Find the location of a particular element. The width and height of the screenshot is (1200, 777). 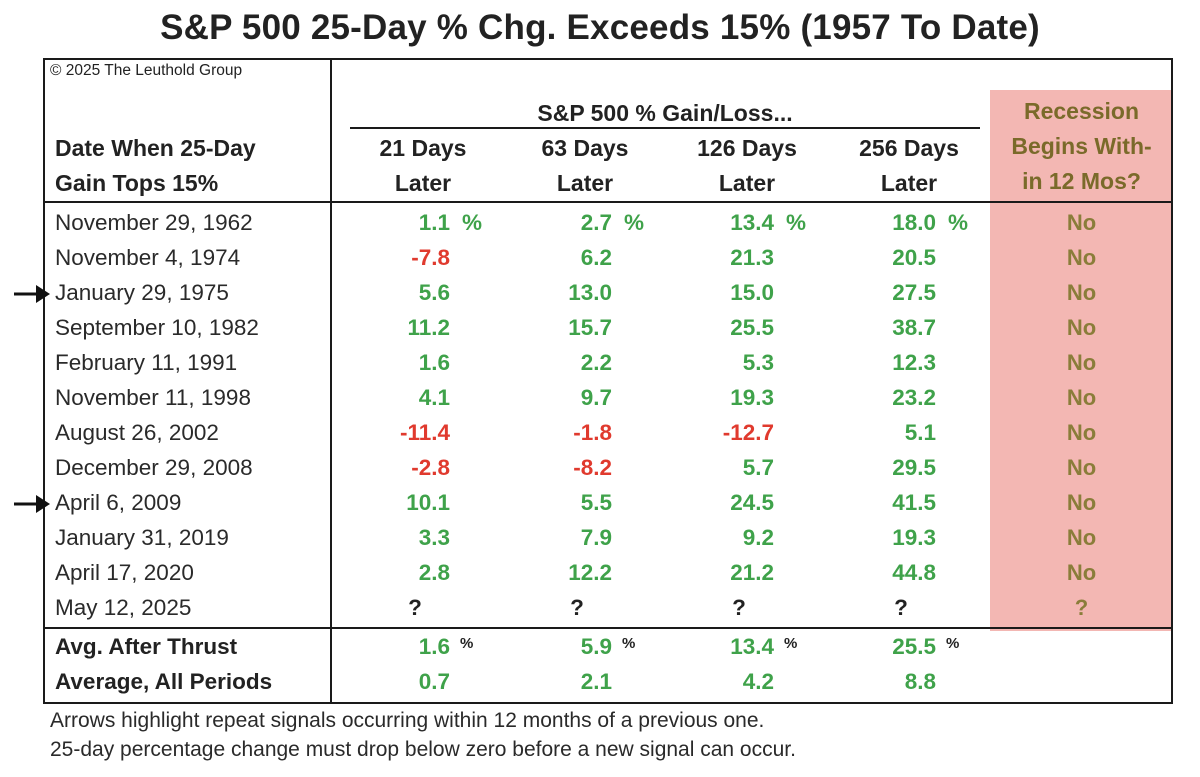

value-cell: -1.8 is located at coordinates (592, 432).